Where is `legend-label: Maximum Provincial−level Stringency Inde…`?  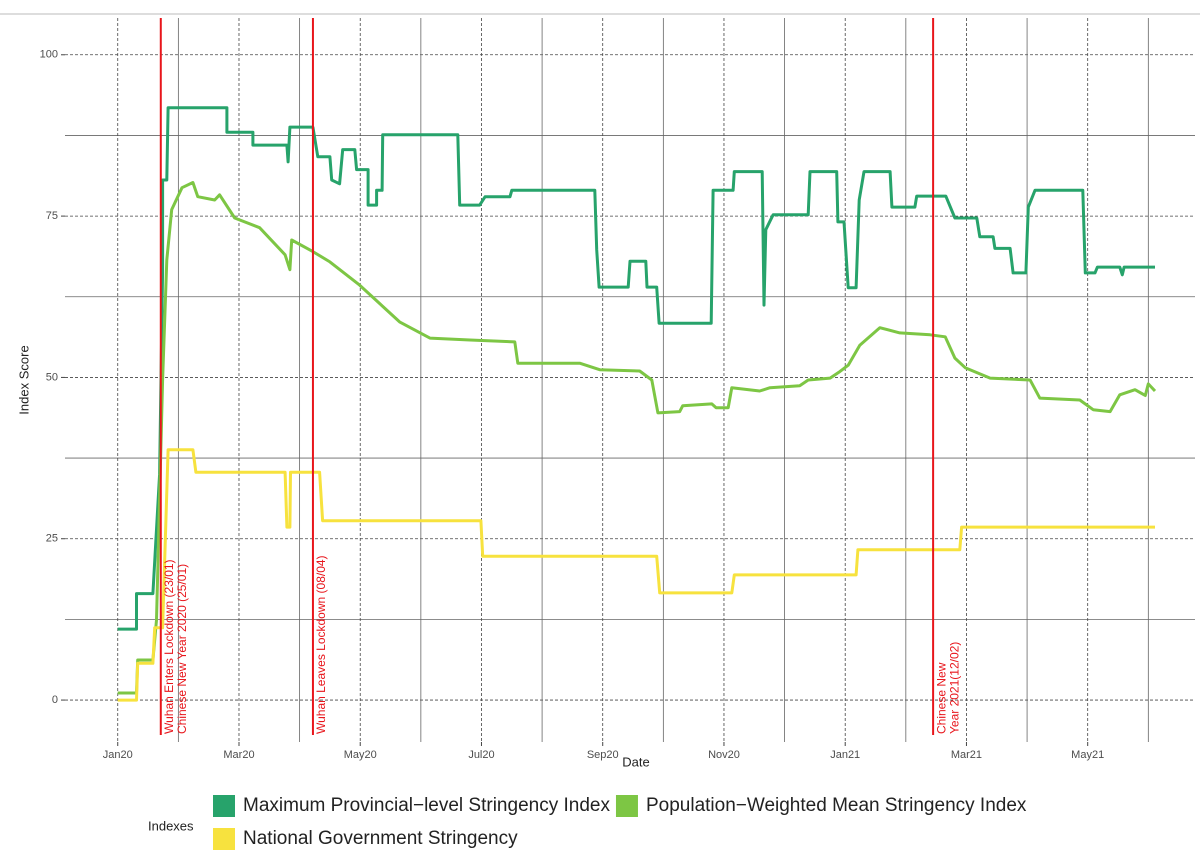
legend-label: Maximum Provincial−level Stringency Inde… is located at coordinates (426, 805).